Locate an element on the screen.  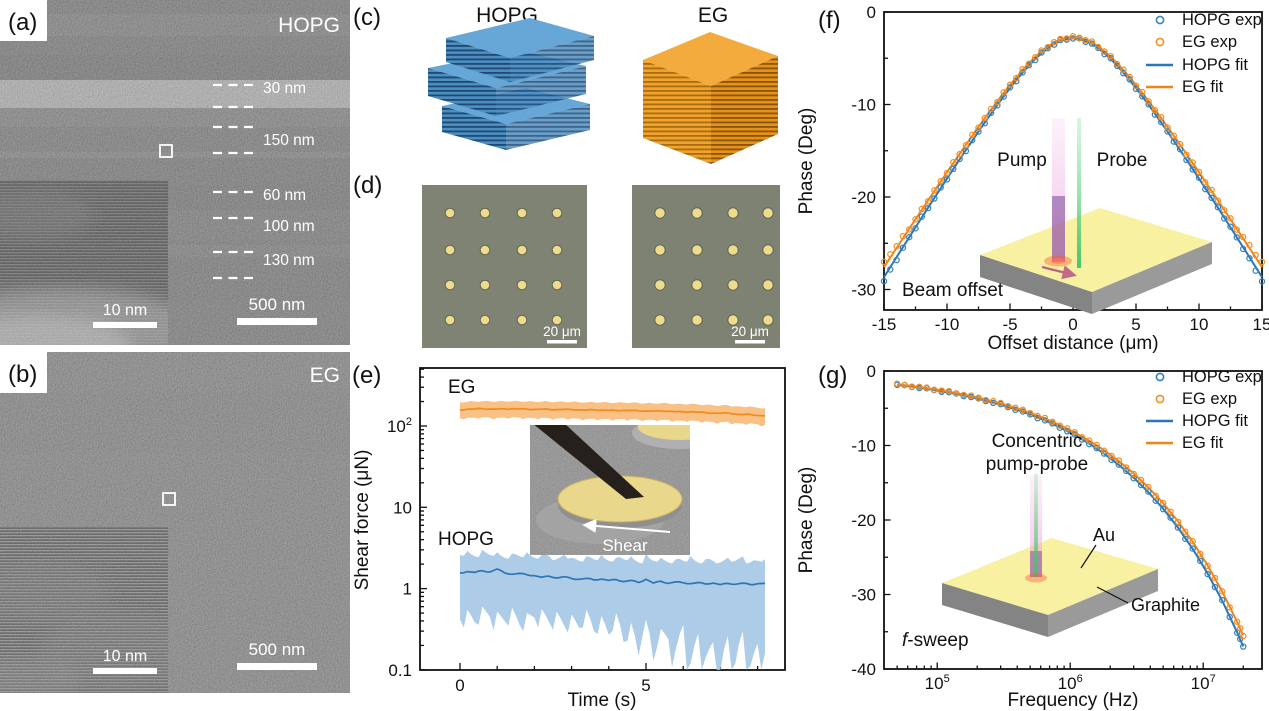
svg-text: 0.1 is located at coordinates (400, 670).